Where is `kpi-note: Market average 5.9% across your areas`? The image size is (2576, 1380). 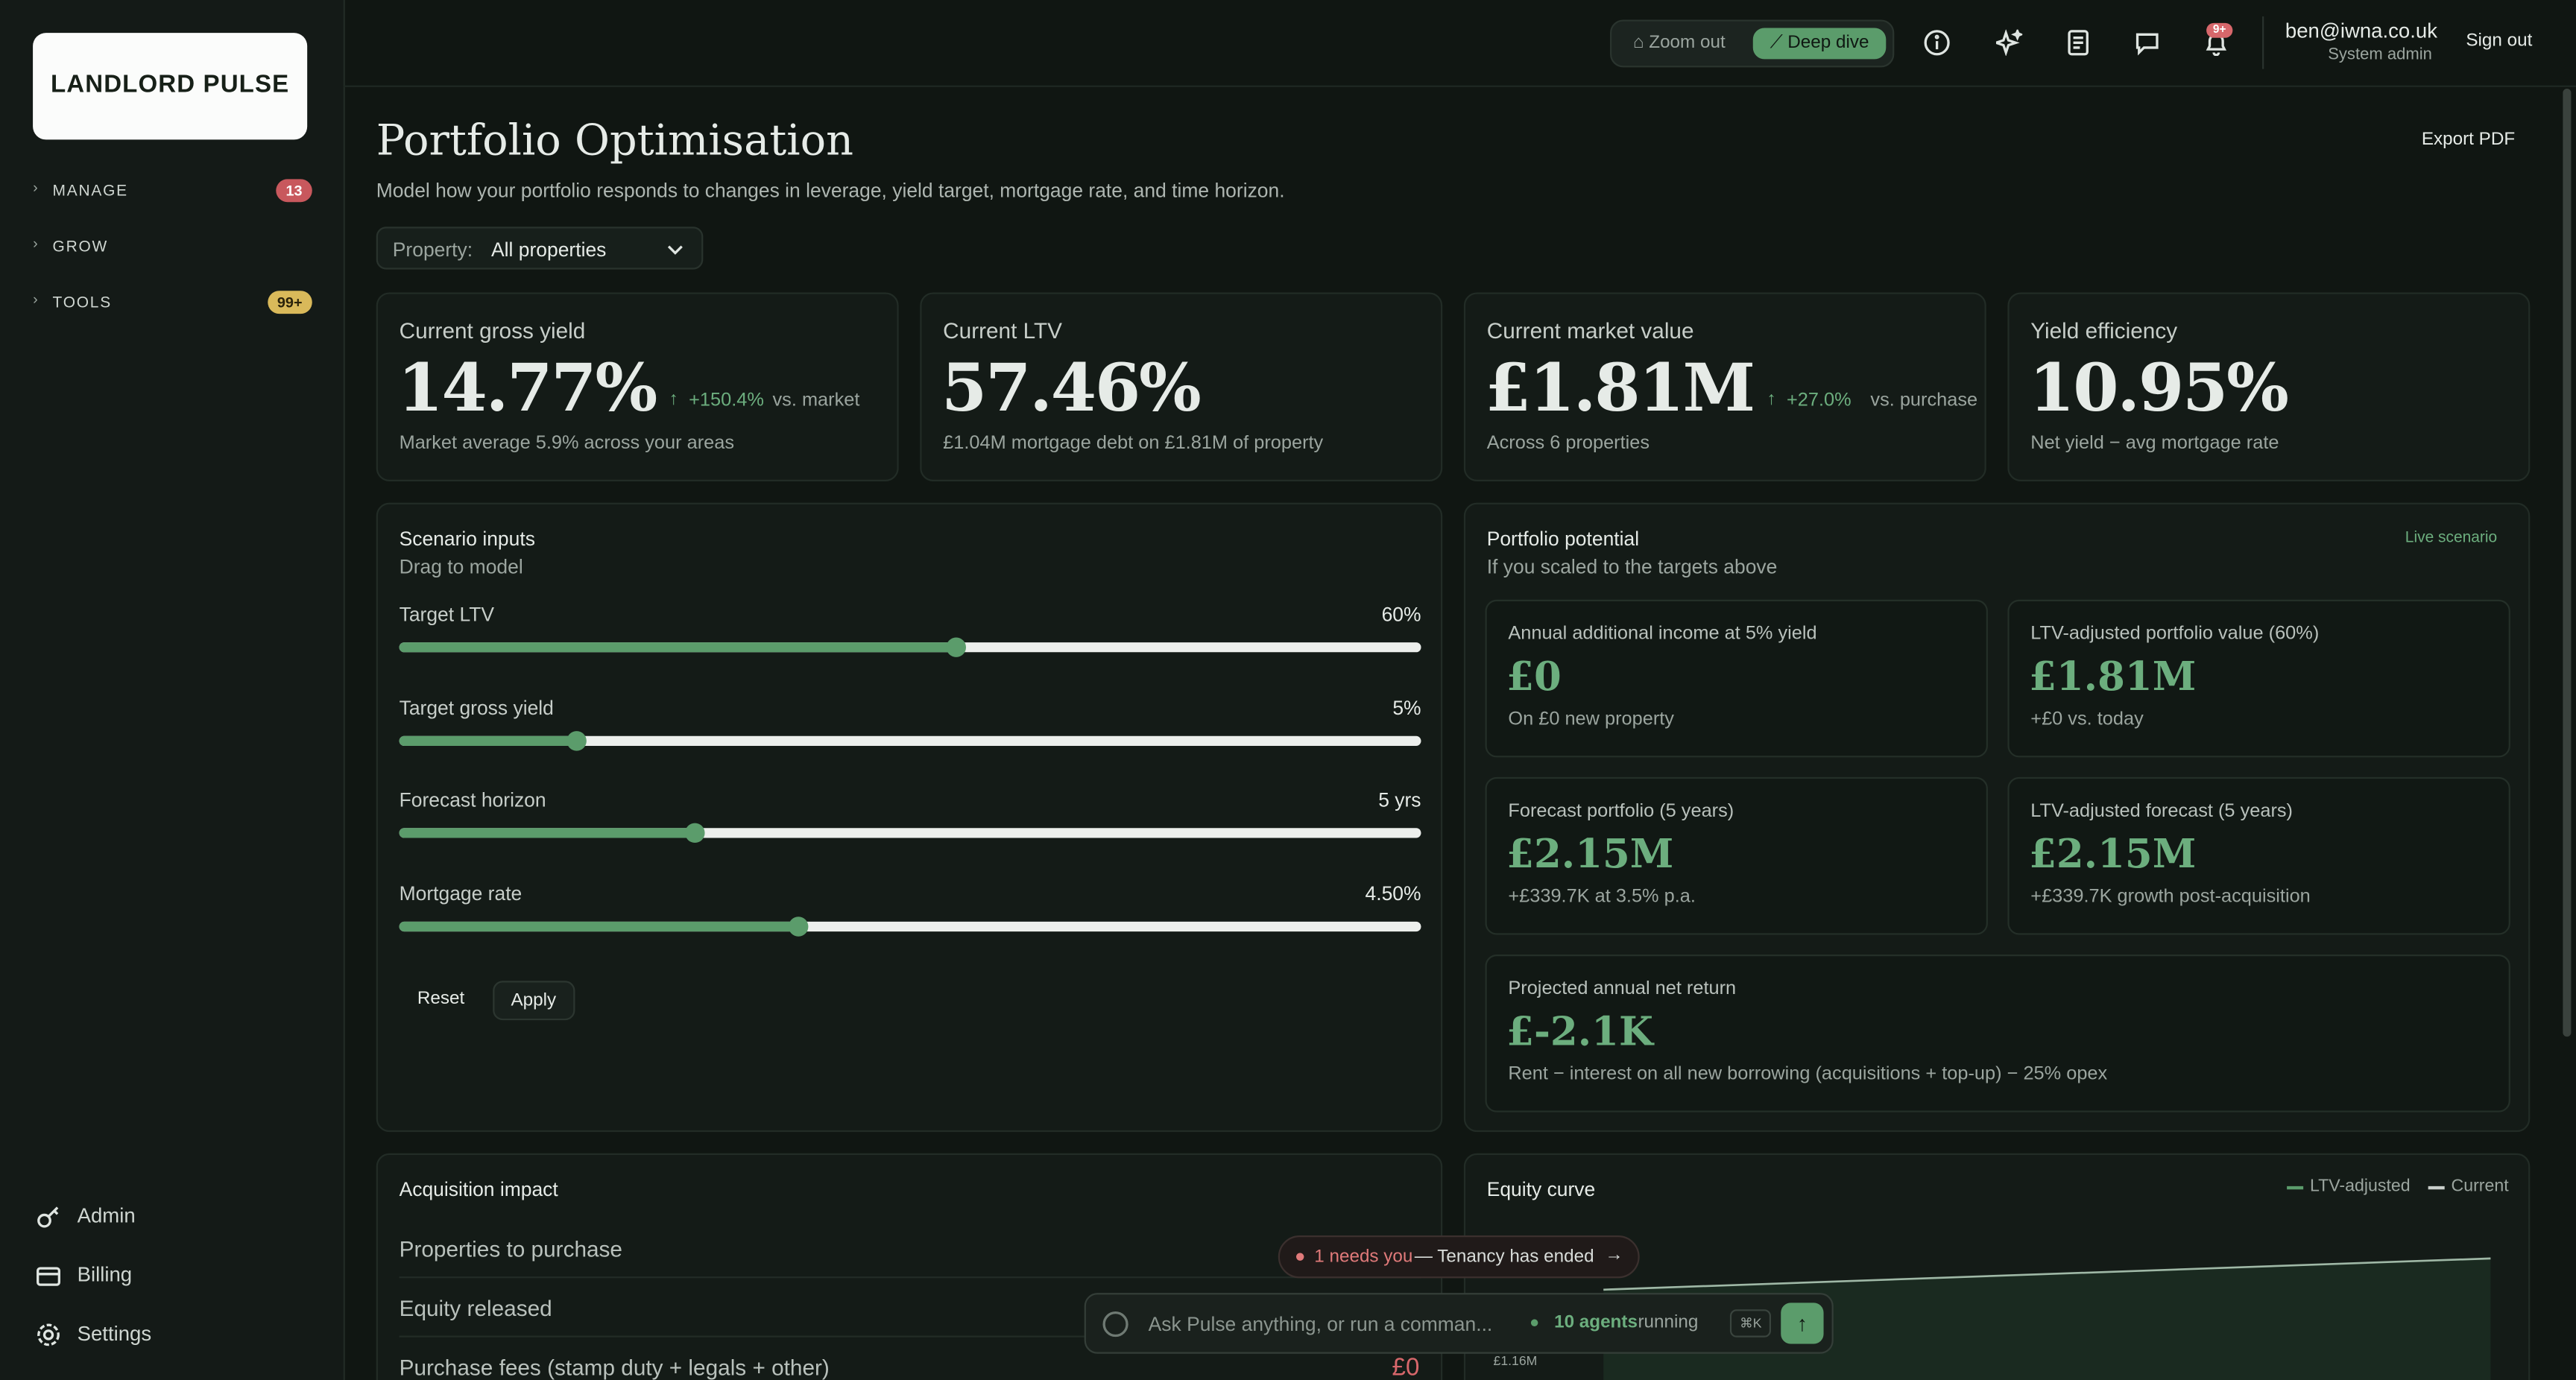 kpi-note: Market average 5.9% across your areas is located at coordinates (567, 444).